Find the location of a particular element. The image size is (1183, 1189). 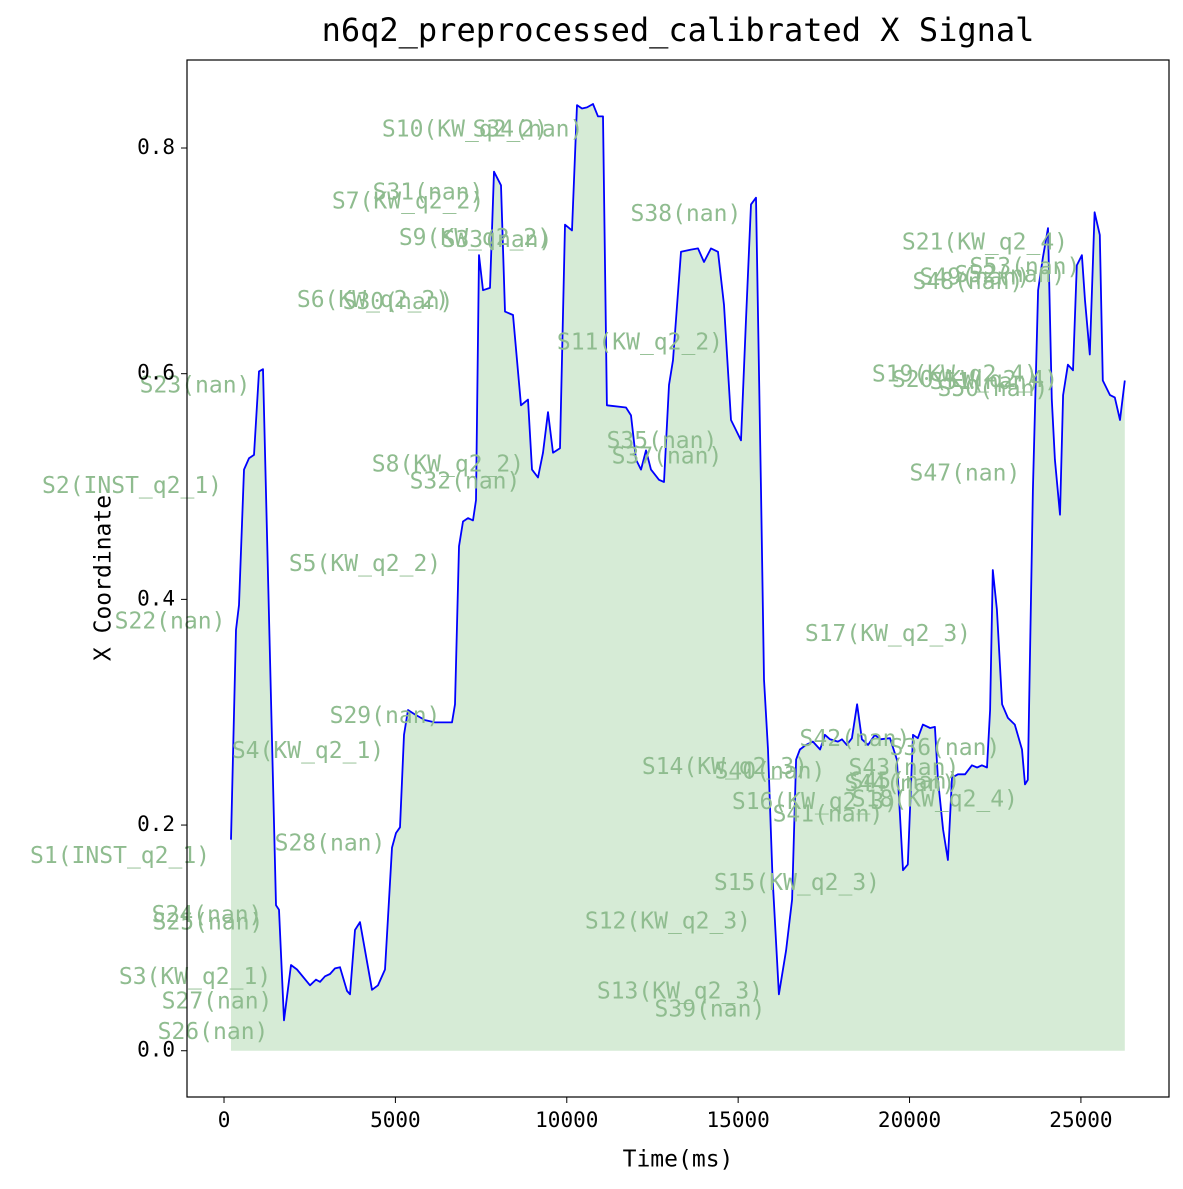

annotation: S42(nan) is located at coordinates (855, 739).